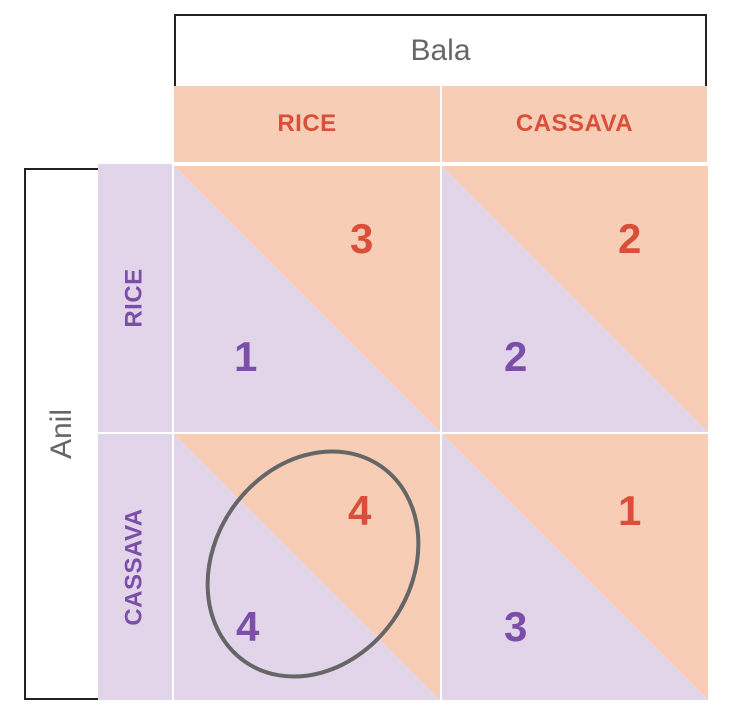 This screenshot has height=726, width=736. I want to click on anil-payoff: 3, so click(516, 626).